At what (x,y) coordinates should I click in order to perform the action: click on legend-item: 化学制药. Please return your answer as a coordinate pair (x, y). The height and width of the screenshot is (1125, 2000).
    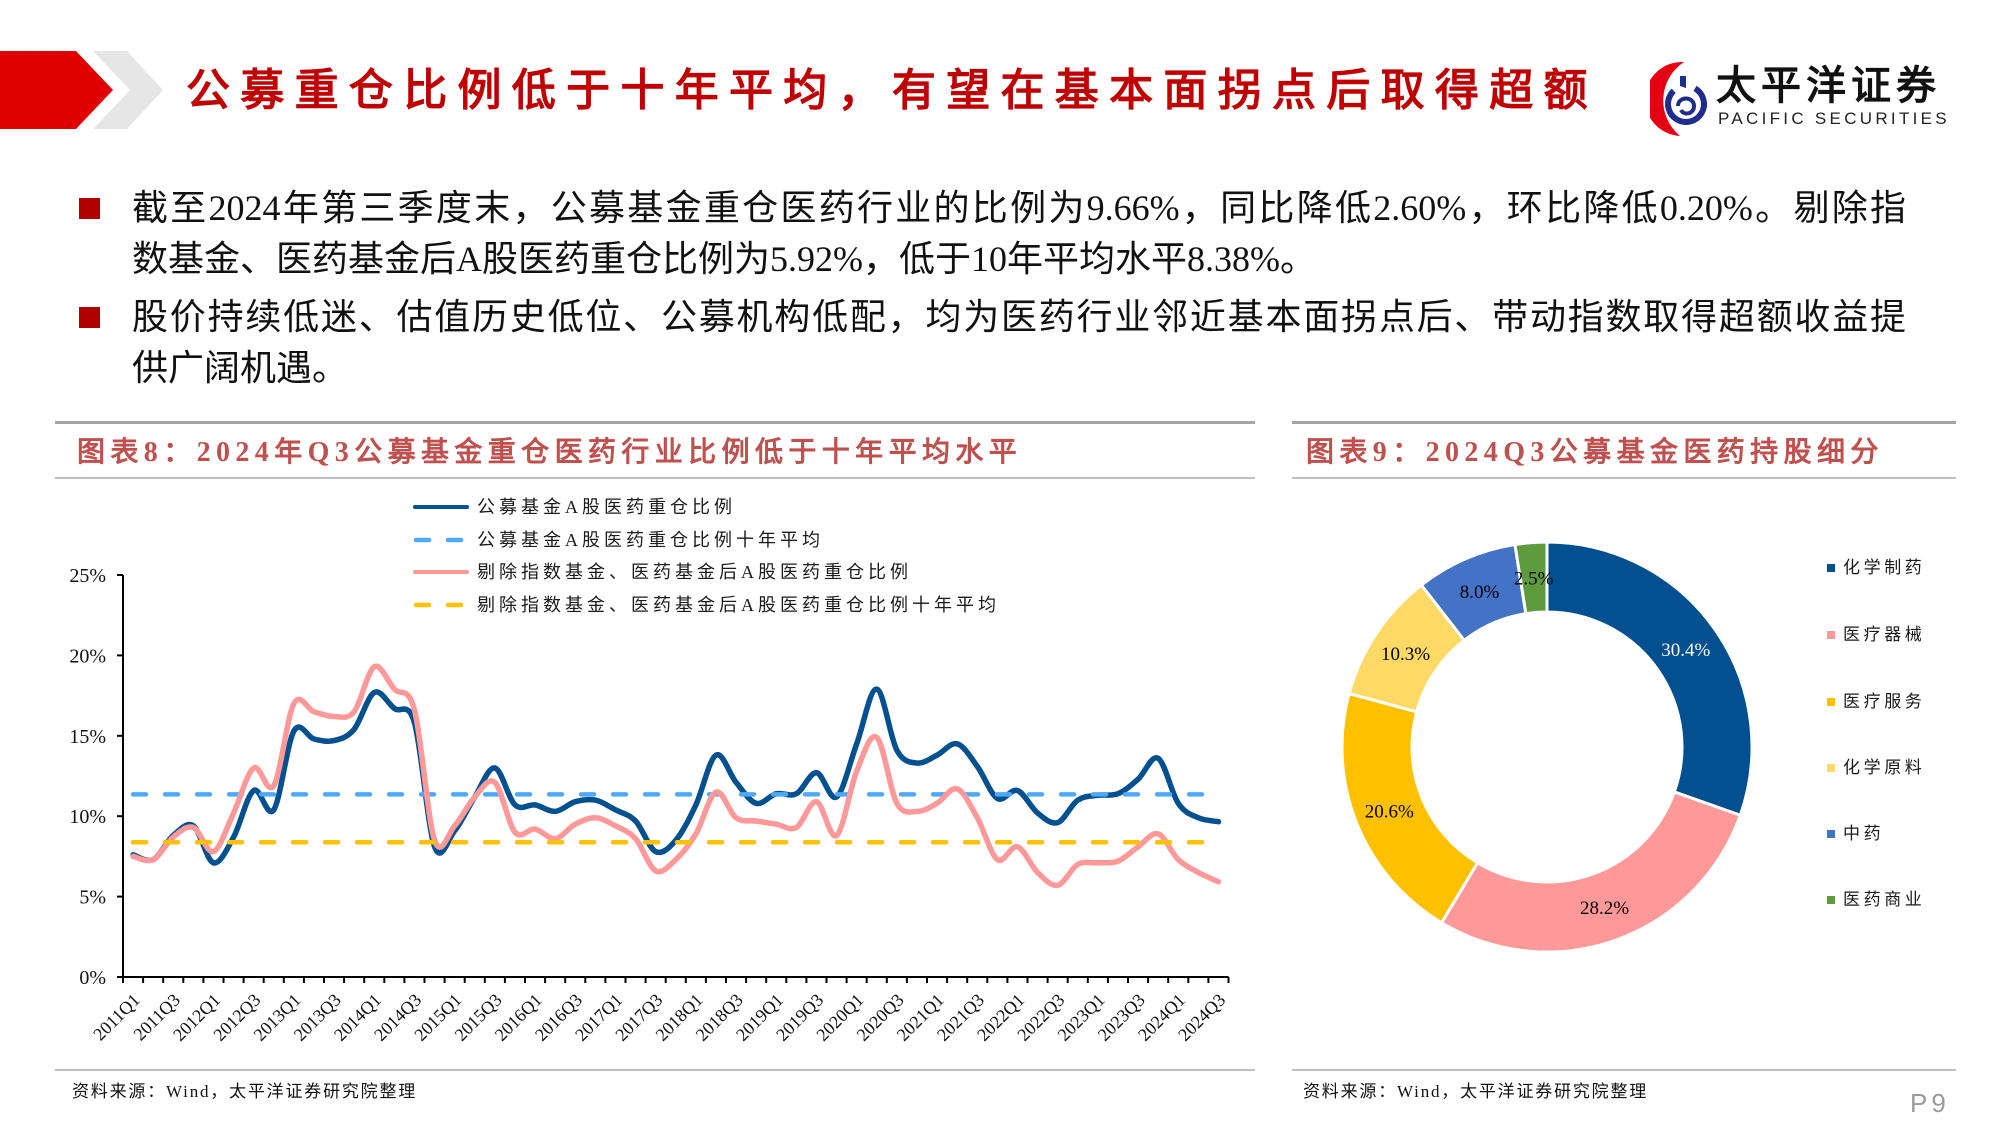
    Looking at the image, I should click on (1876, 568).